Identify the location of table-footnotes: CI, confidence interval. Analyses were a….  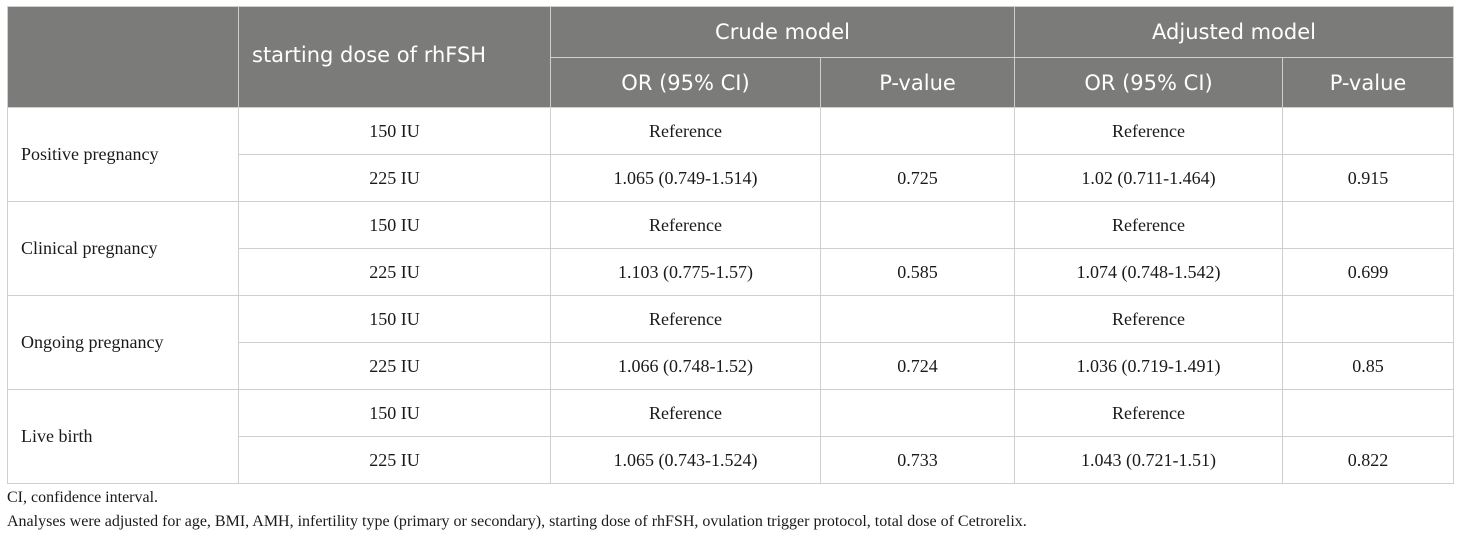
(517, 510).